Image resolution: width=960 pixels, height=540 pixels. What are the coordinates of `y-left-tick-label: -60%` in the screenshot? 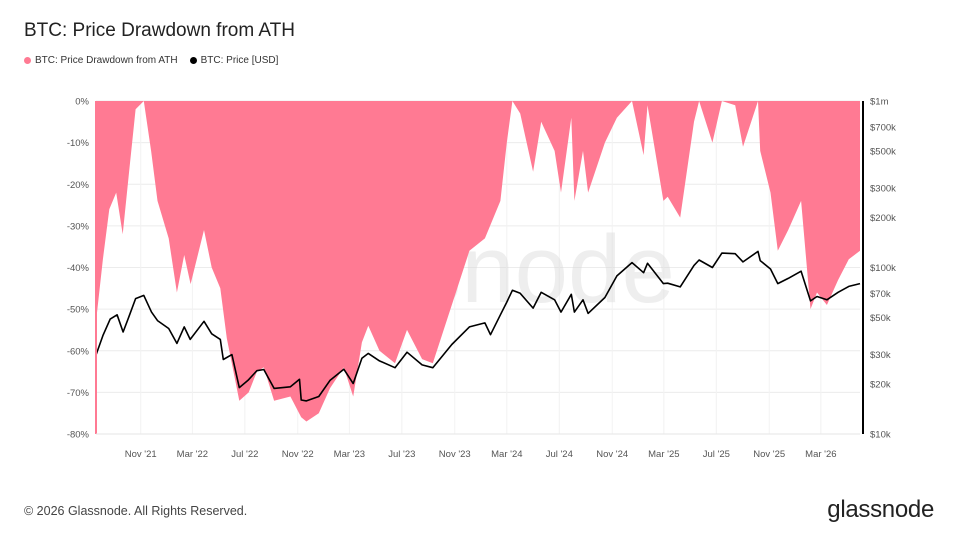 It's located at (78, 351).